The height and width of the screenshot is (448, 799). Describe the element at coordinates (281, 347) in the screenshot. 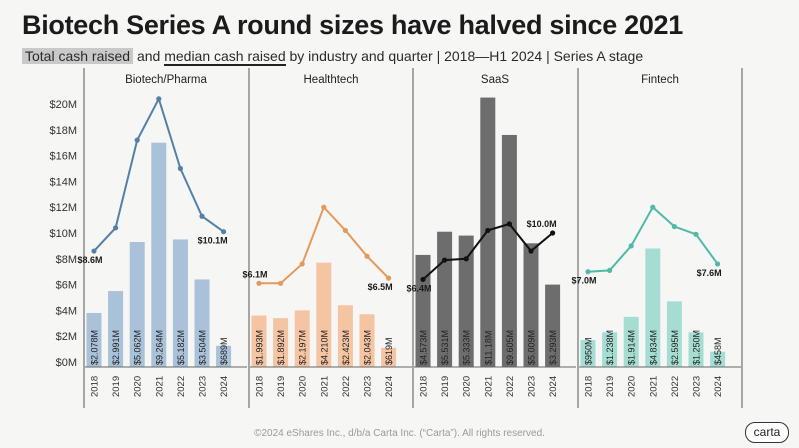

I see `bar-value-label: $1.892M` at that location.